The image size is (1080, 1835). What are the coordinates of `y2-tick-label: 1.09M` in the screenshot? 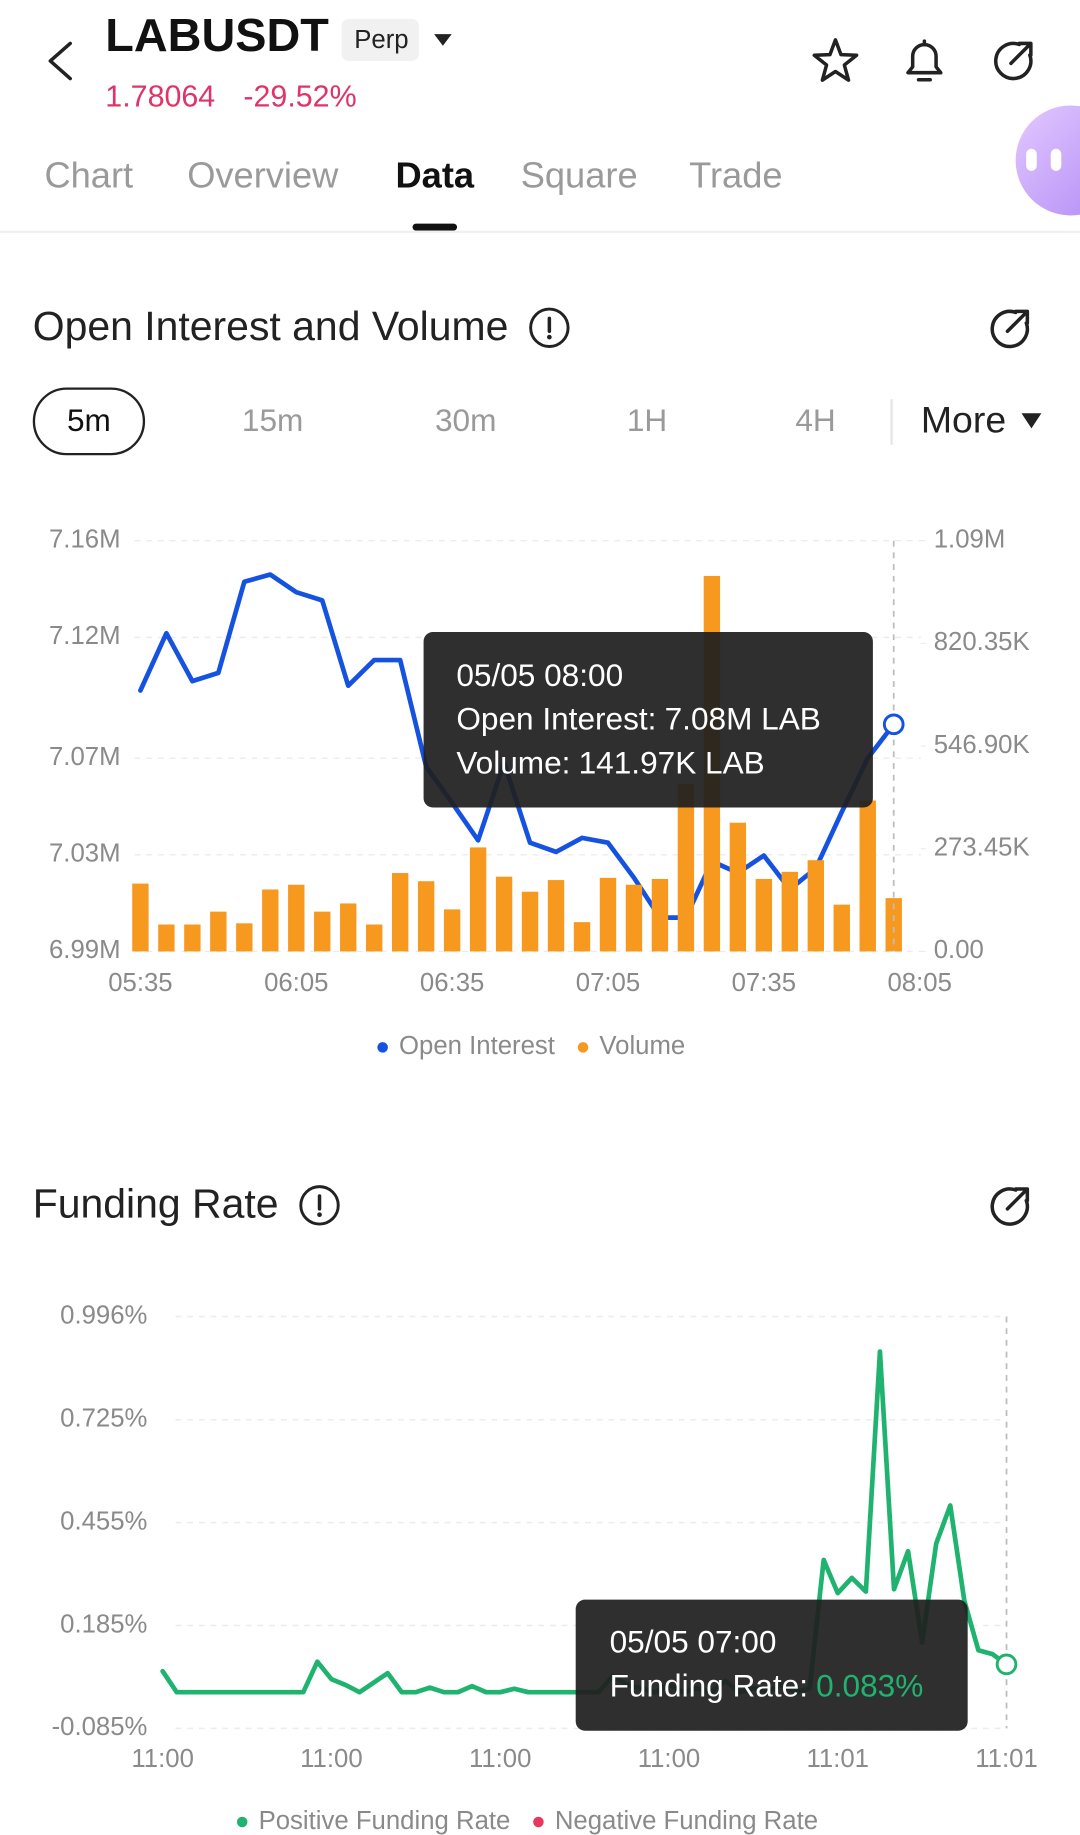 It's located at (970, 540).